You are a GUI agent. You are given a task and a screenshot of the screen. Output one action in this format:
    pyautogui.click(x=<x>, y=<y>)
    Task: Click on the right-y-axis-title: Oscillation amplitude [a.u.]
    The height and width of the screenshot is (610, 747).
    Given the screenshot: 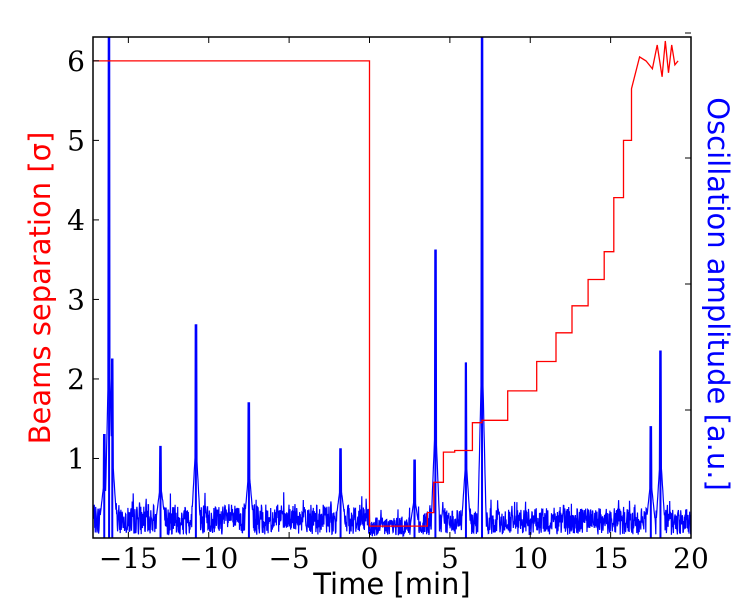 What is the action you would take?
    pyautogui.click(x=718, y=294)
    